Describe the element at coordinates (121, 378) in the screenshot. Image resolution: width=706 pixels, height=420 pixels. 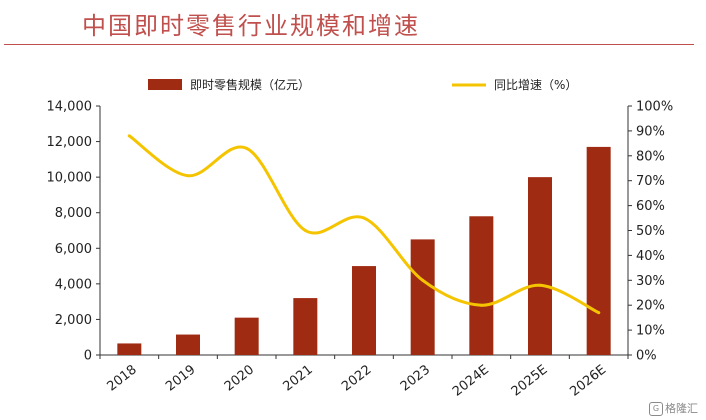
I see `x-tick-label: 2018` at that location.